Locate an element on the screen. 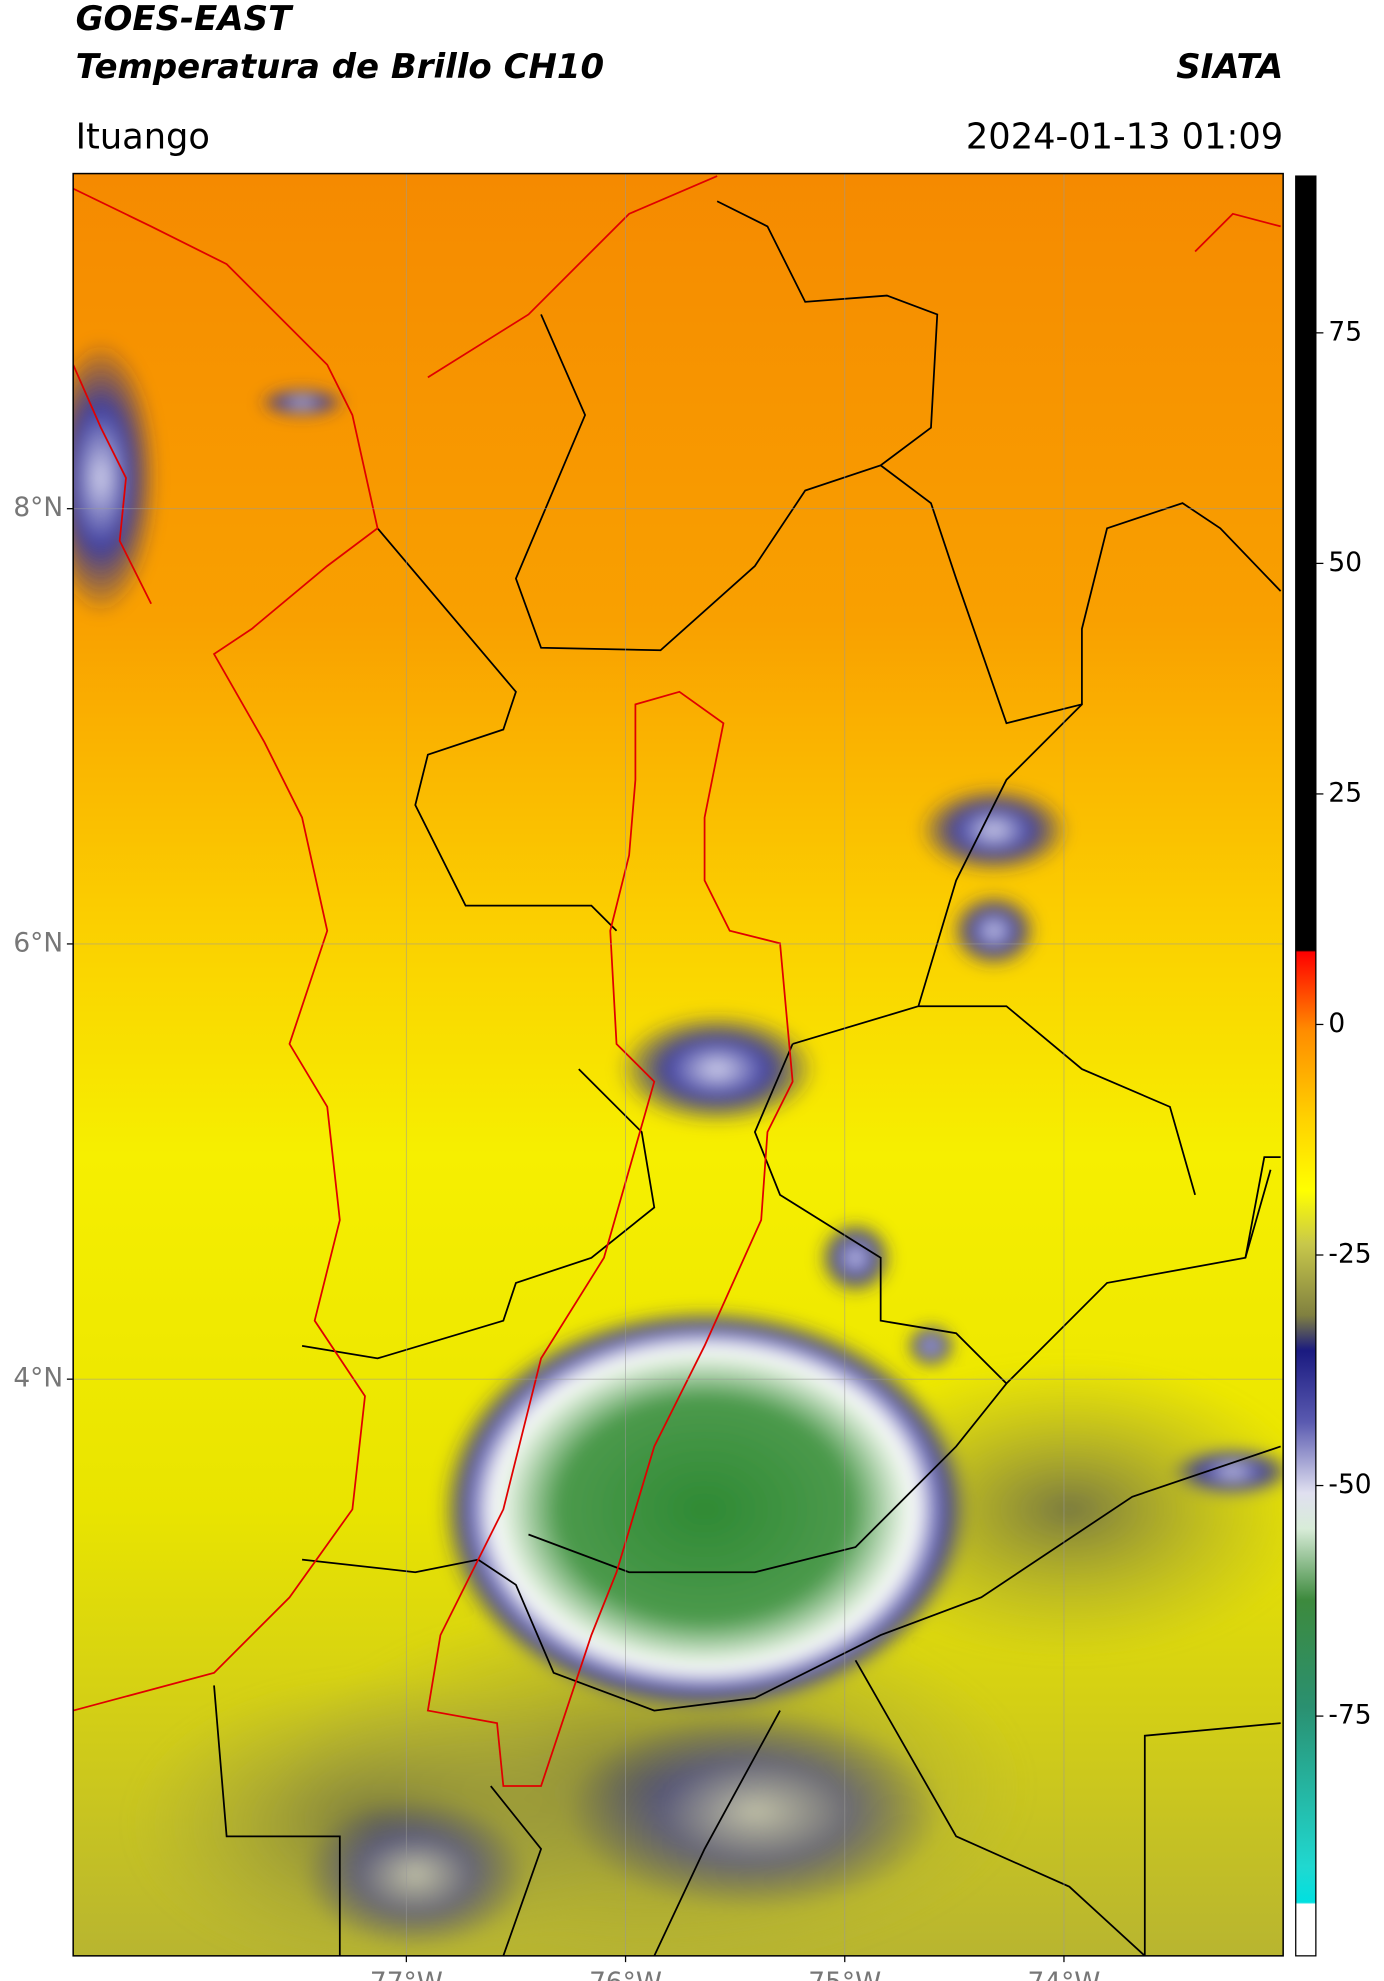  colorbar-label: -75 is located at coordinates (1349, 1715).